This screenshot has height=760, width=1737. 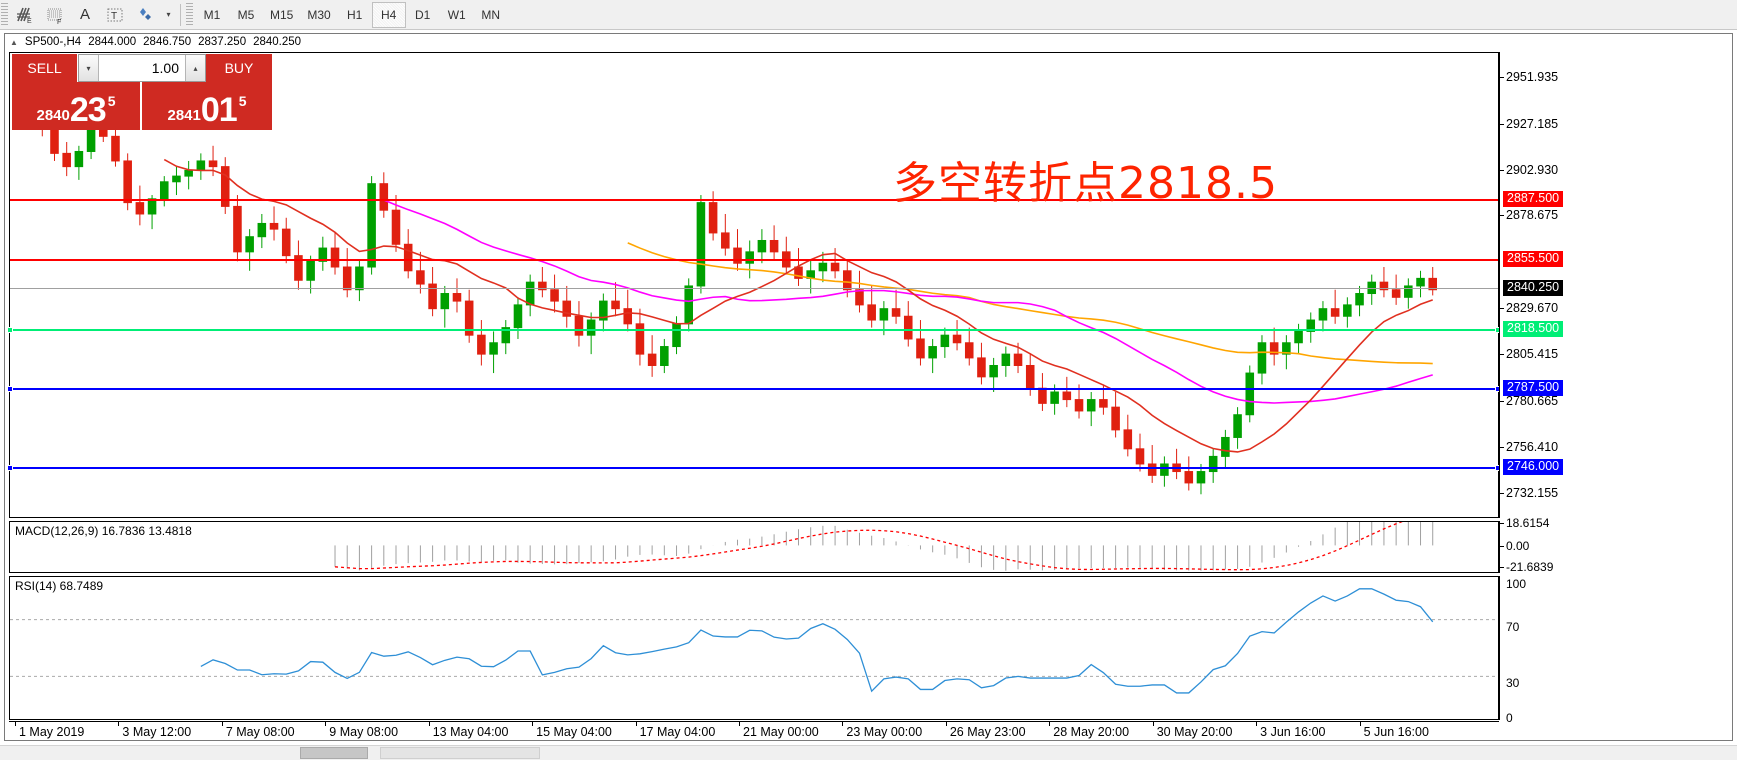 I want to click on scrollbar-track-segment, so click(x=460, y=753).